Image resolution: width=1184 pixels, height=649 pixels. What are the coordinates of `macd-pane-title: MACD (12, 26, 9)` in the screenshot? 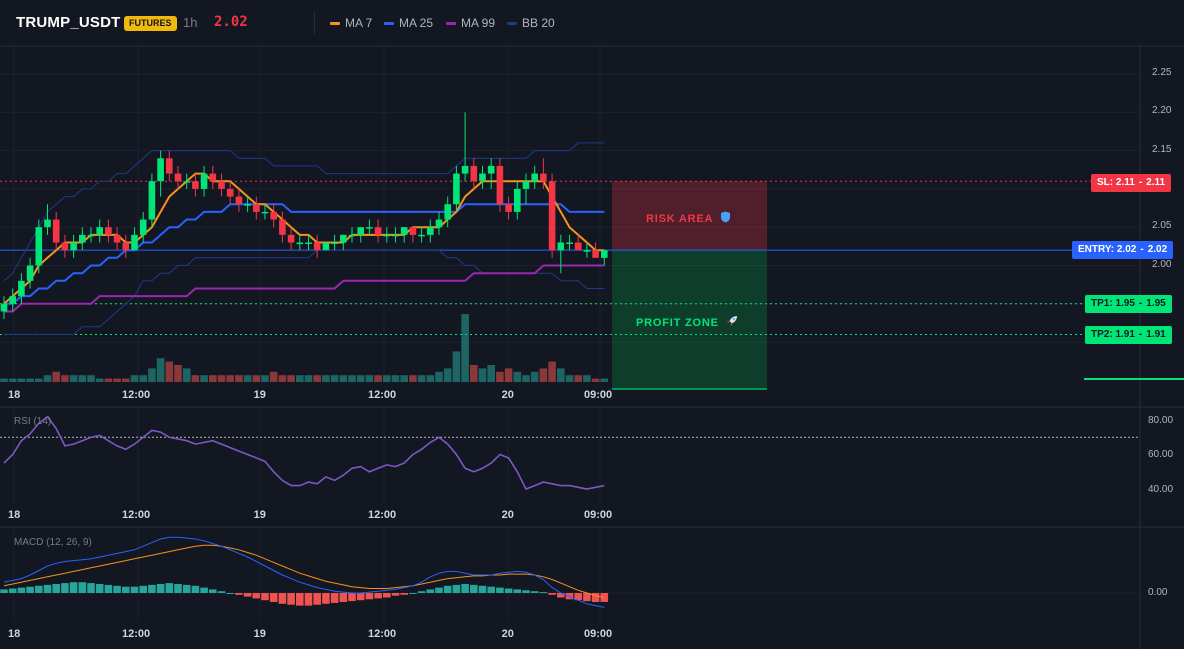 It's located at (53, 542).